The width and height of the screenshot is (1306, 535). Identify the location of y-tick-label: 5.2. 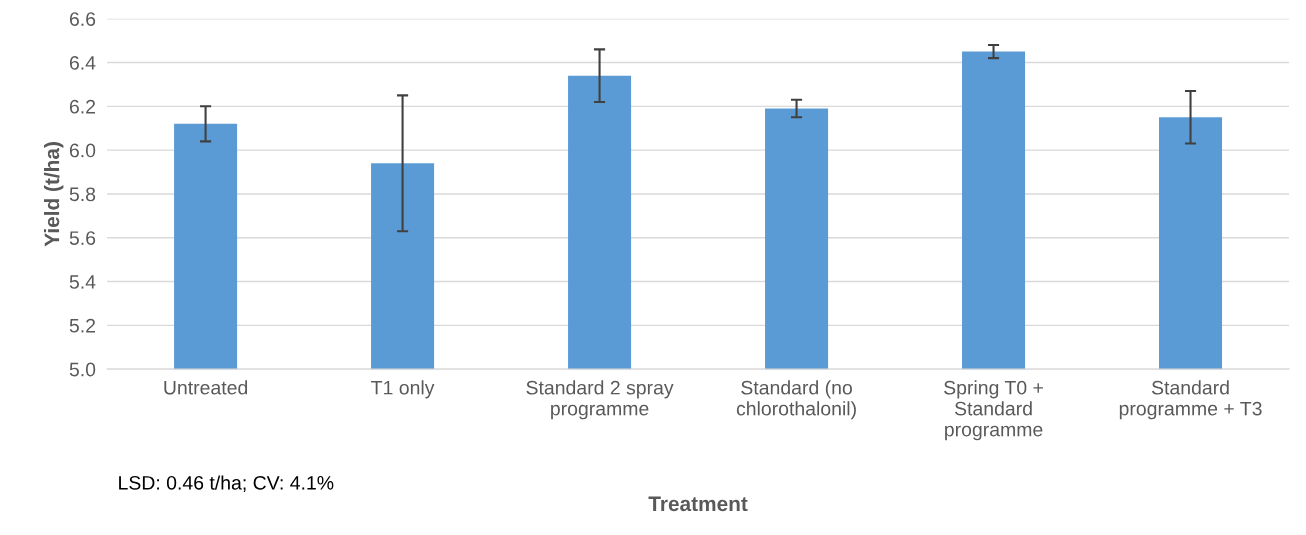
(82, 325).